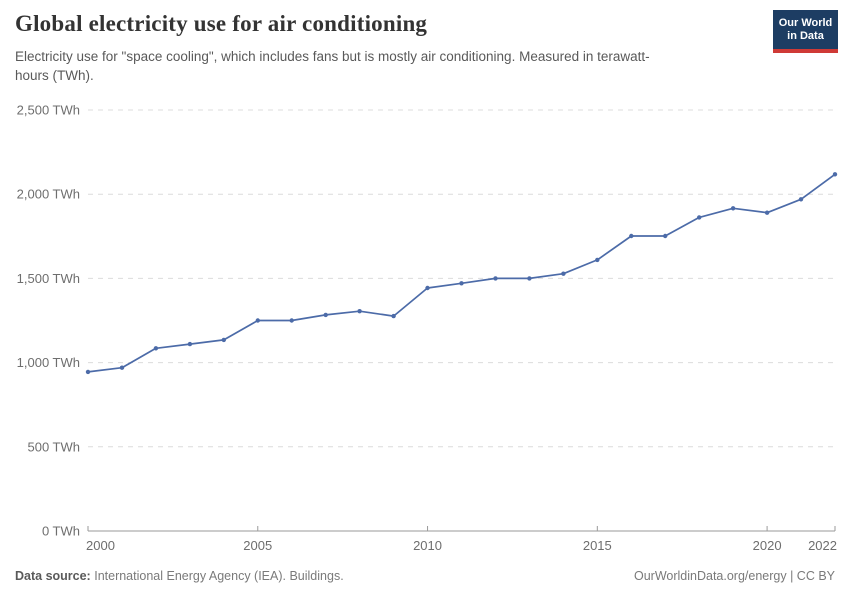 This screenshot has height=600, width=850. I want to click on data-source-label: Data source:, so click(53, 576).